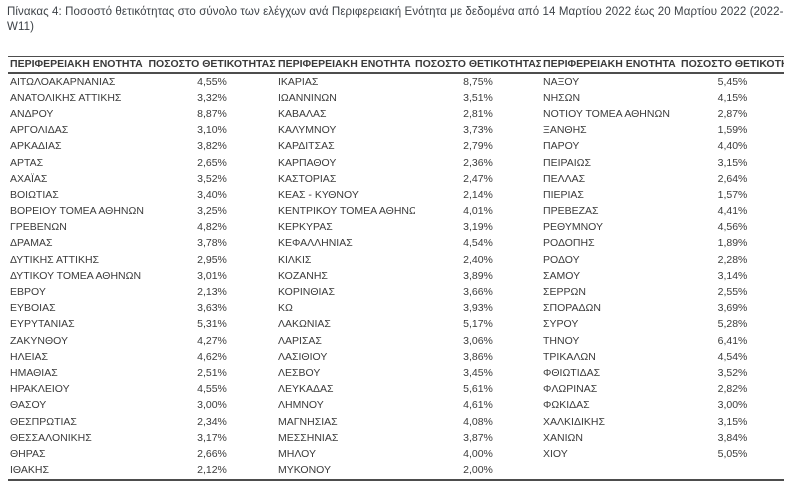 The height and width of the screenshot is (491, 800). What do you see at coordinates (478, 178) in the screenshot?
I see `positivity-value-cell: 2,47%` at bounding box center [478, 178].